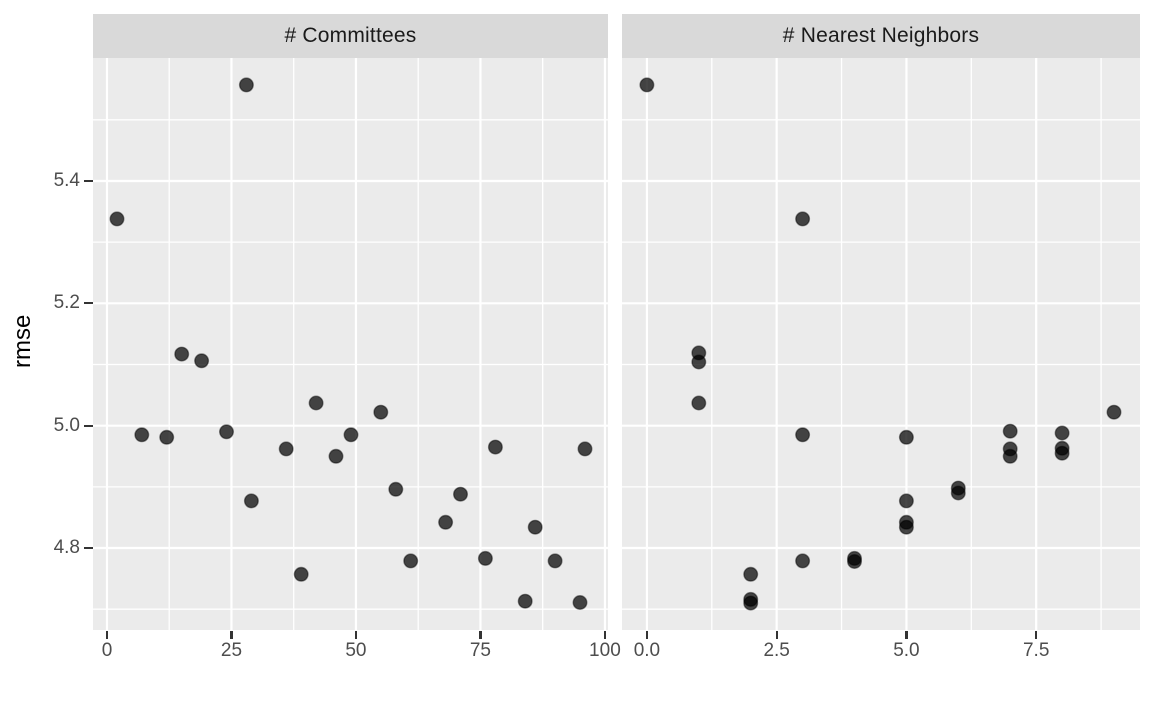  I want to click on x-tick-label: 5.0, so click(906, 650).